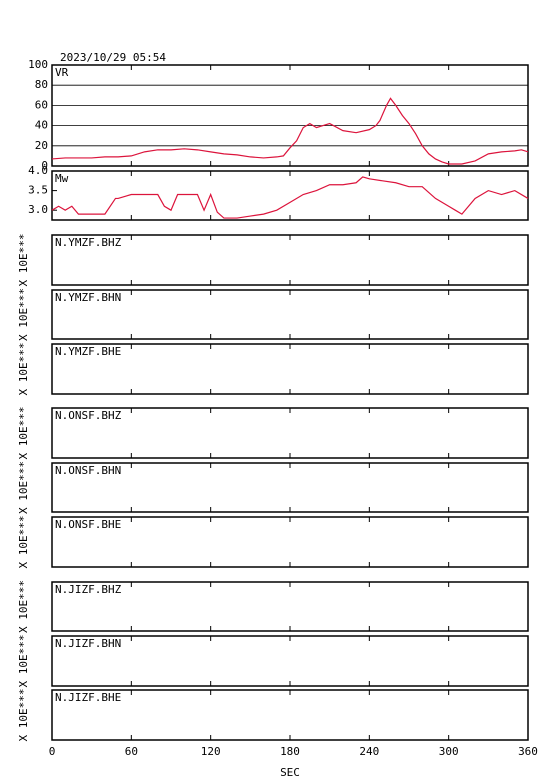 The image size is (554, 781). What do you see at coordinates (88, 297) in the screenshot?
I see `panel-label: N.YMZF.BHN` at bounding box center [88, 297].